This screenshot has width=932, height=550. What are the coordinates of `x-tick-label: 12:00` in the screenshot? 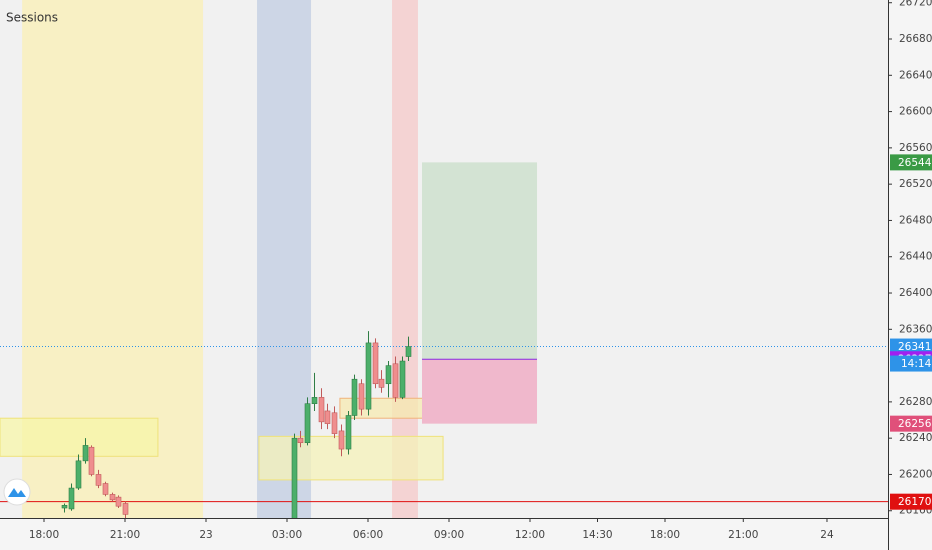 It's located at (530, 535).